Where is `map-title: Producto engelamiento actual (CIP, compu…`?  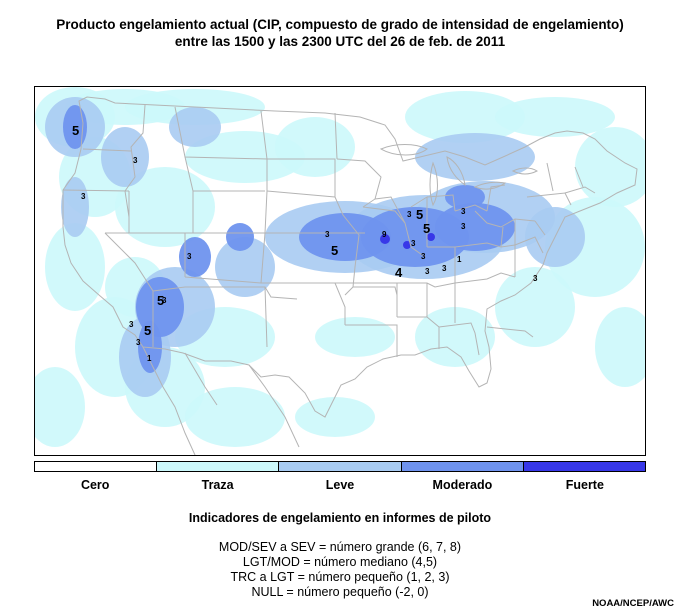
map-title: Producto engelamiento actual (CIP, compu… is located at coordinates (340, 33).